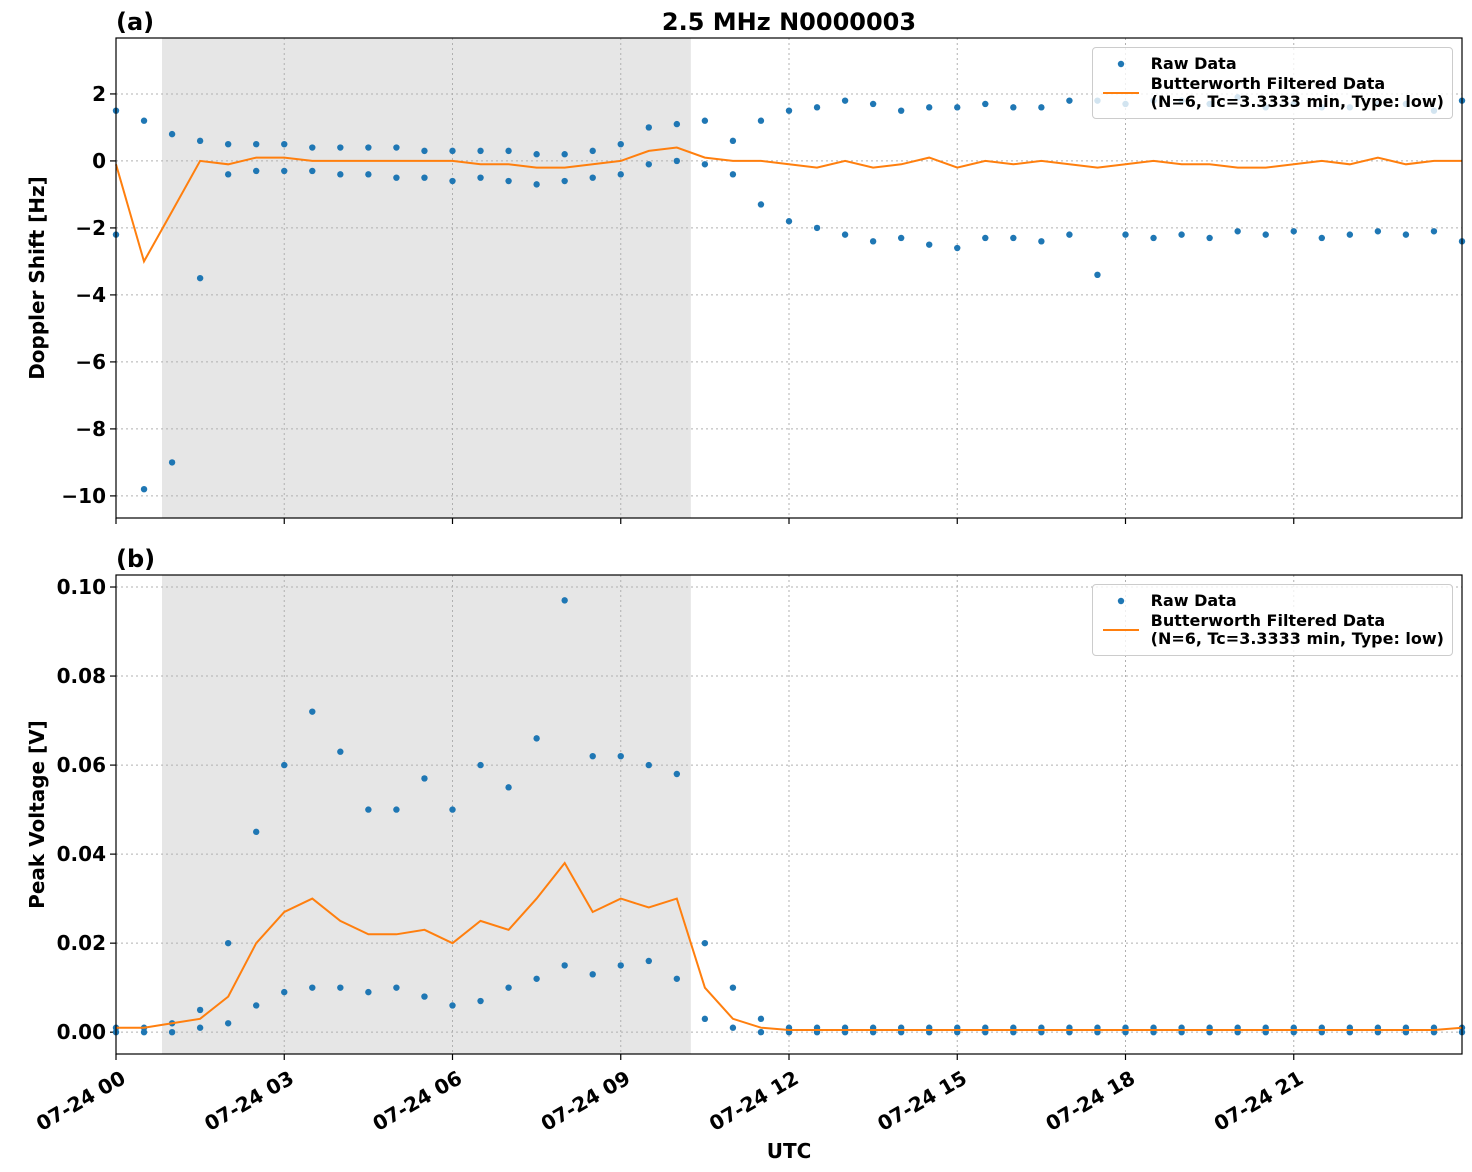  What do you see at coordinates (135, 22) in the screenshot?
I see `panel-label: (a)` at bounding box center [135, 22].